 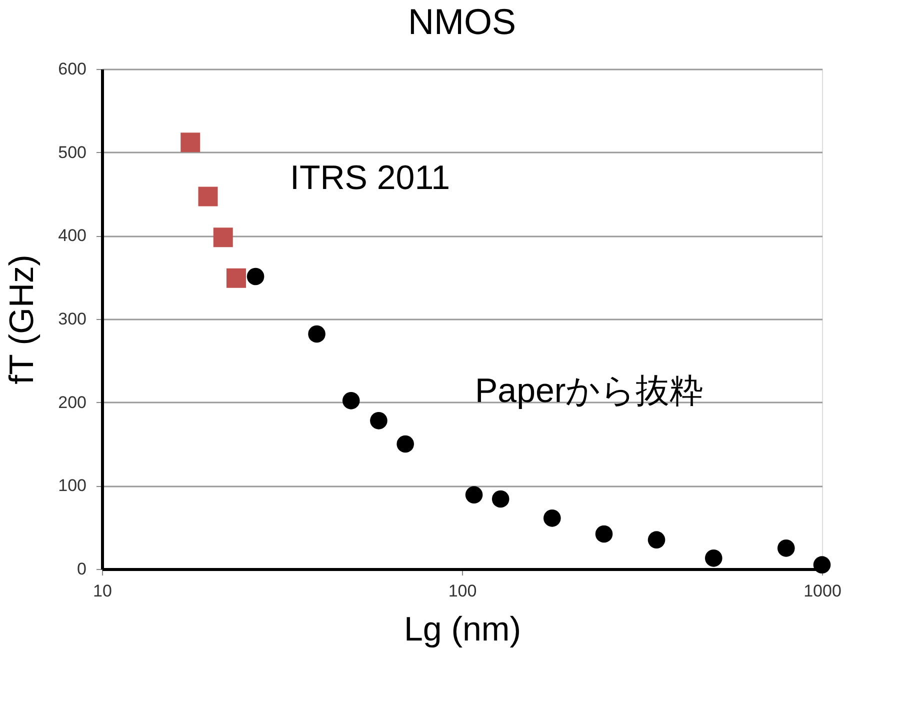 I want to click on y-tick-label: 100, so click(x=72, y=486).